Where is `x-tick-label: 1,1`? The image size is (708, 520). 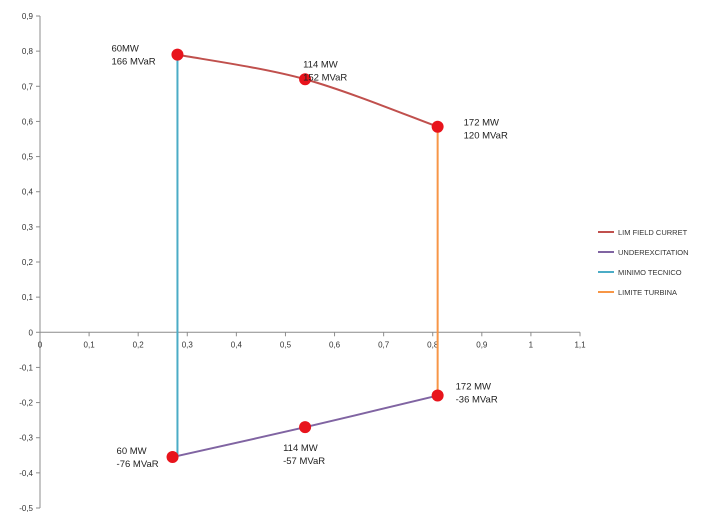 x-tick-label: 1,1 is located at coordinates (580, 344).